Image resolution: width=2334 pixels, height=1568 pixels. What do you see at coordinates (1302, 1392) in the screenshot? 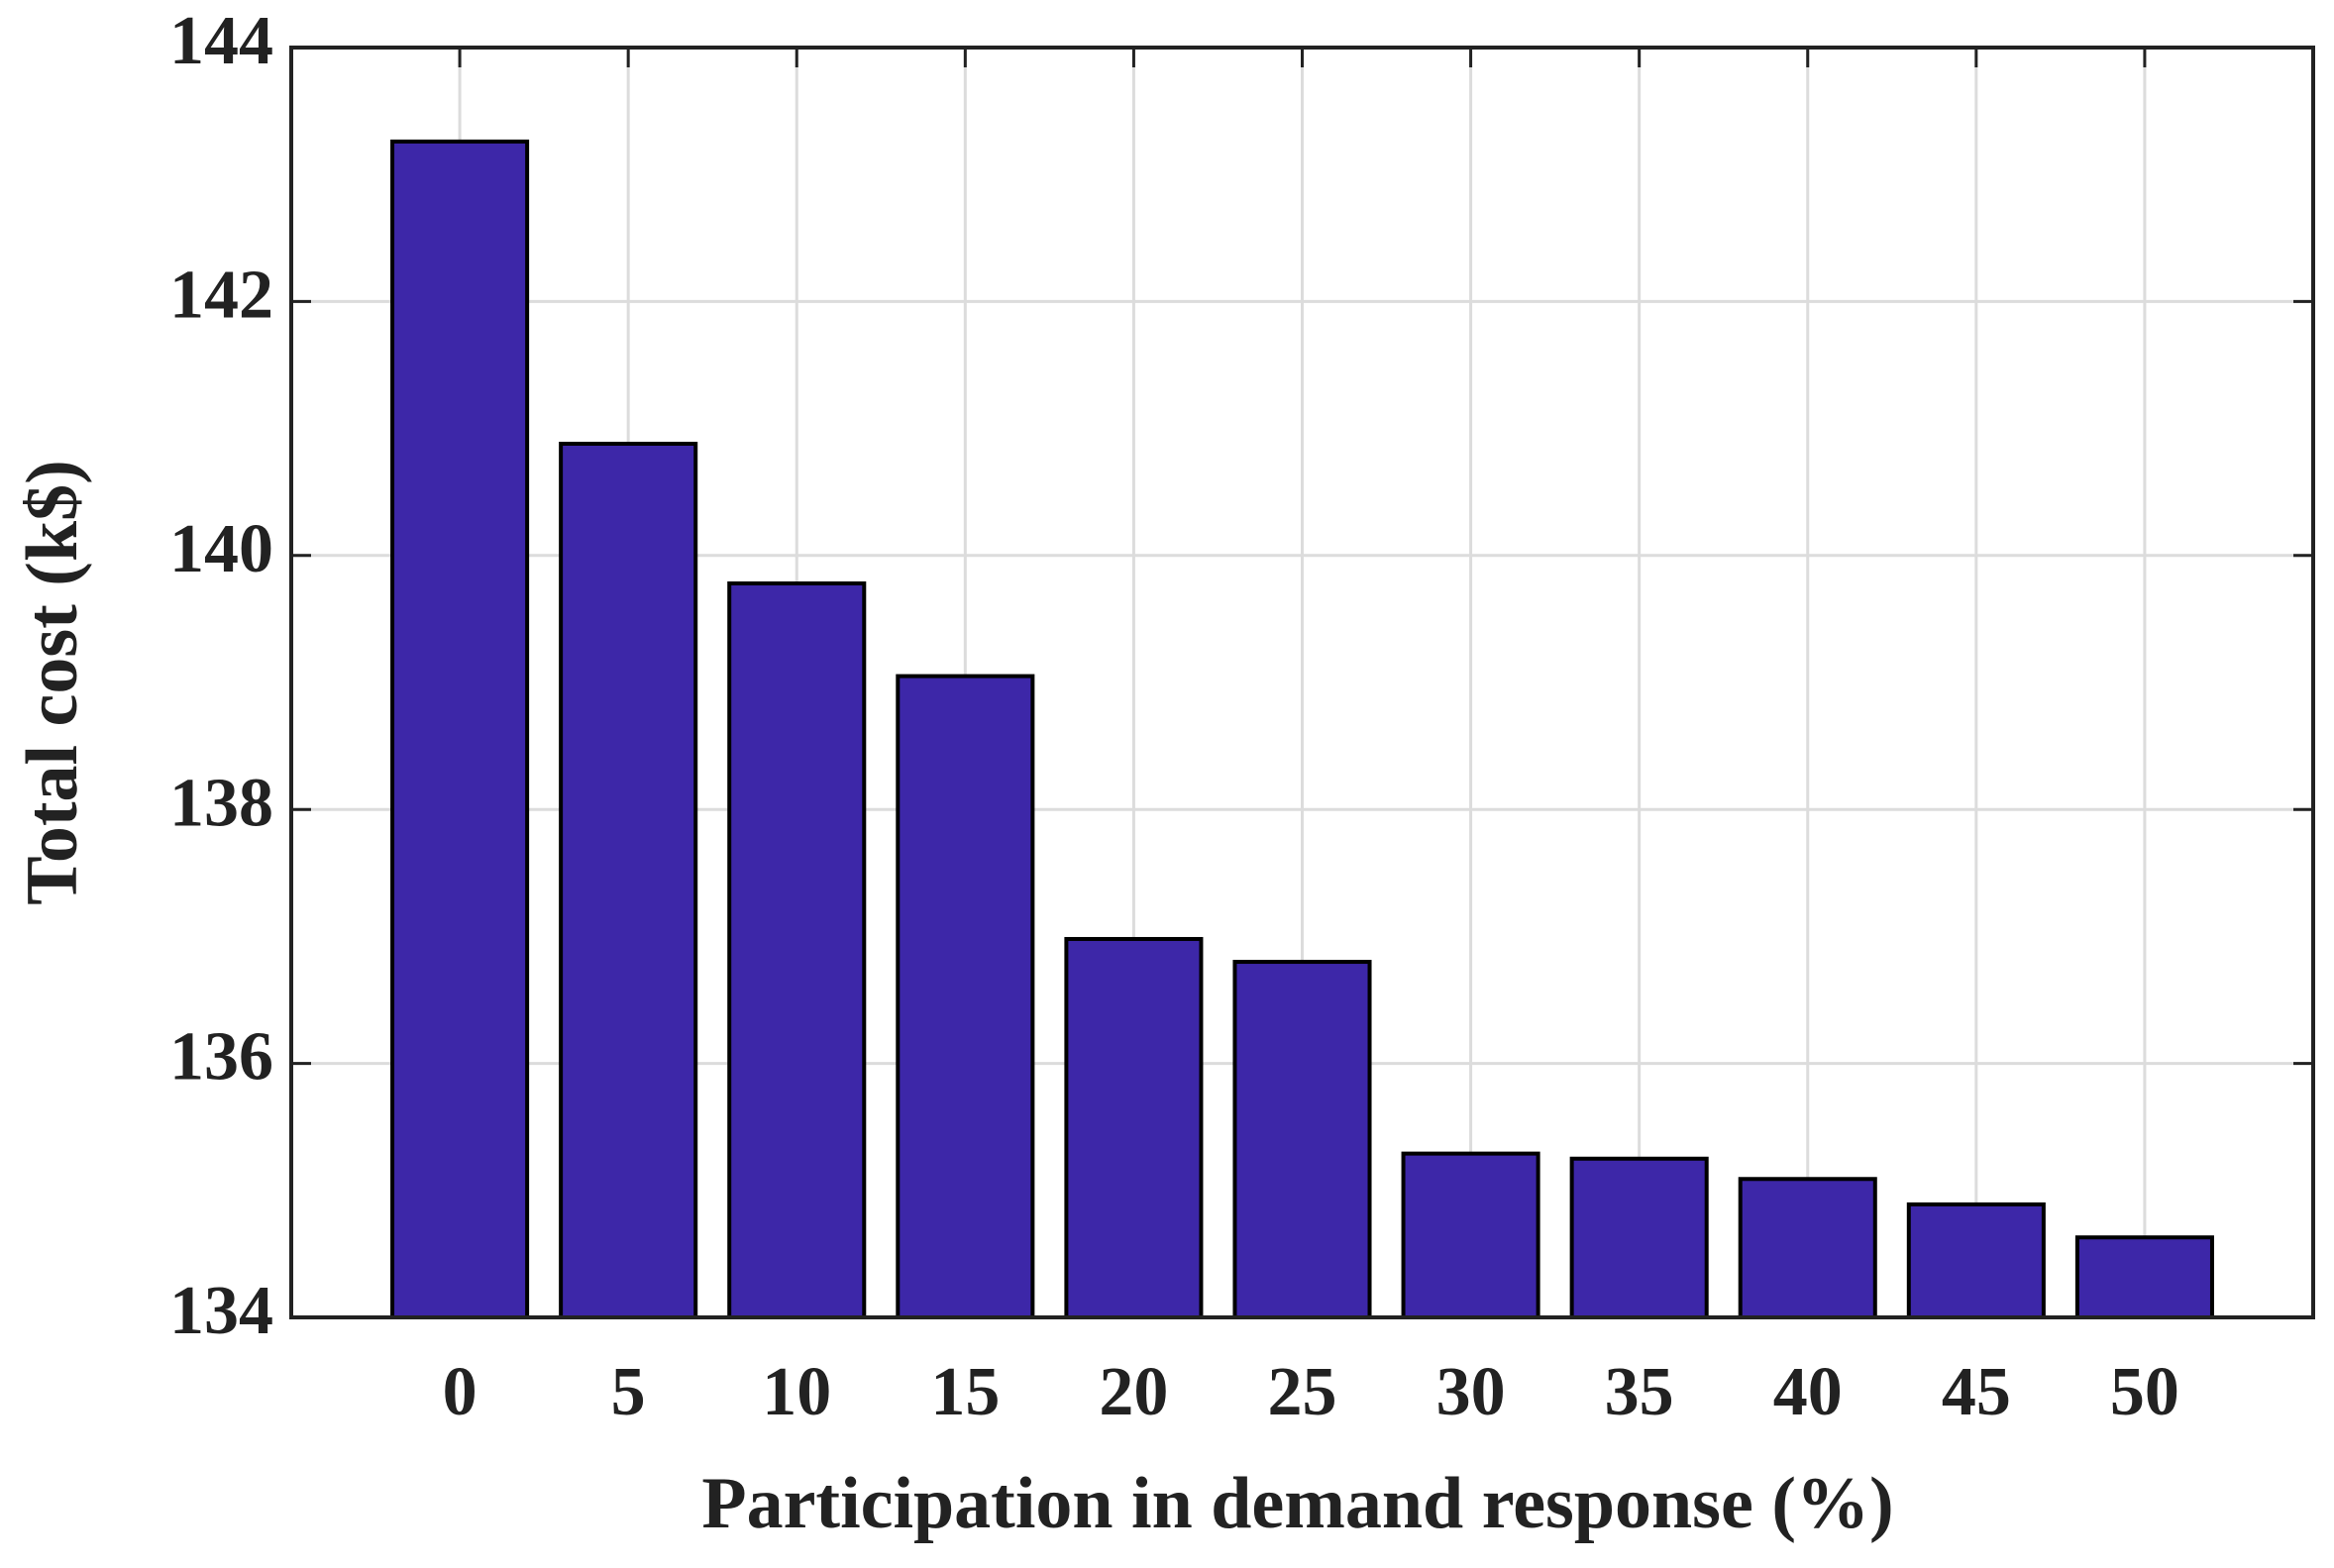
I see `x-tick-label: 25` at bounding box center [1302, 1392].